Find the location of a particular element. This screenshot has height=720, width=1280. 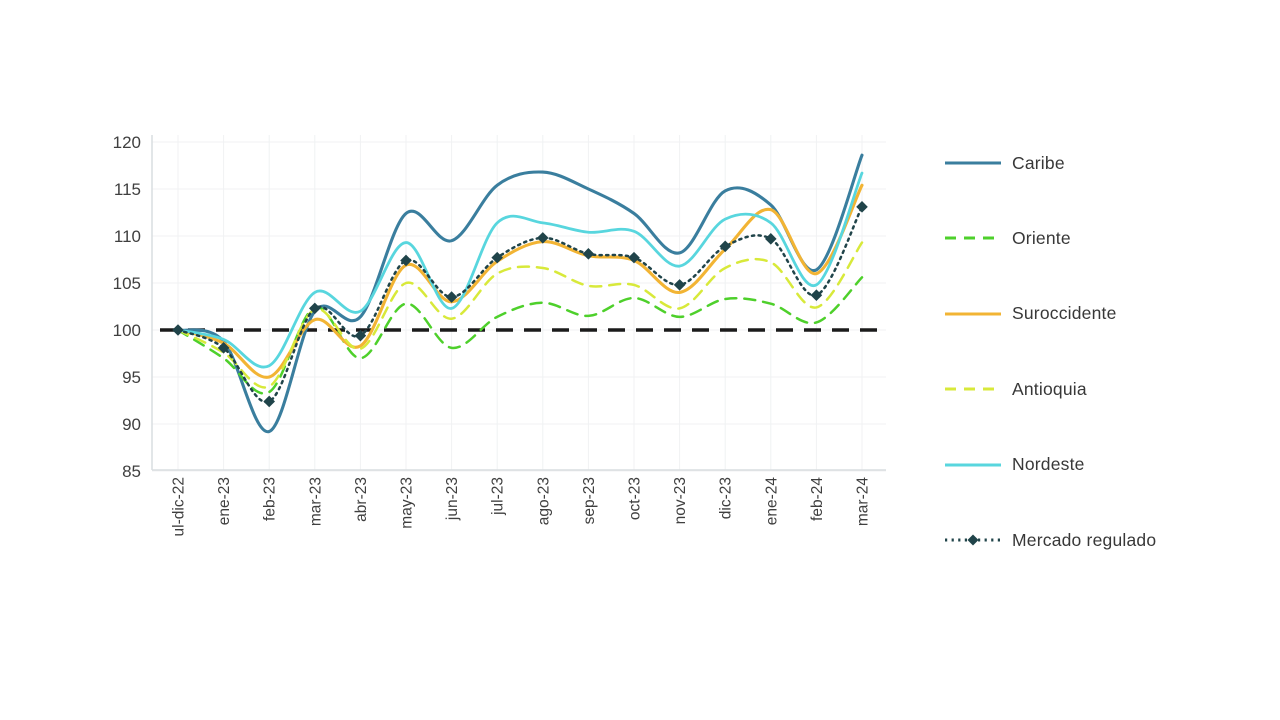

legend-item-caribe: Caribe is located at coordinates (1004, 163).